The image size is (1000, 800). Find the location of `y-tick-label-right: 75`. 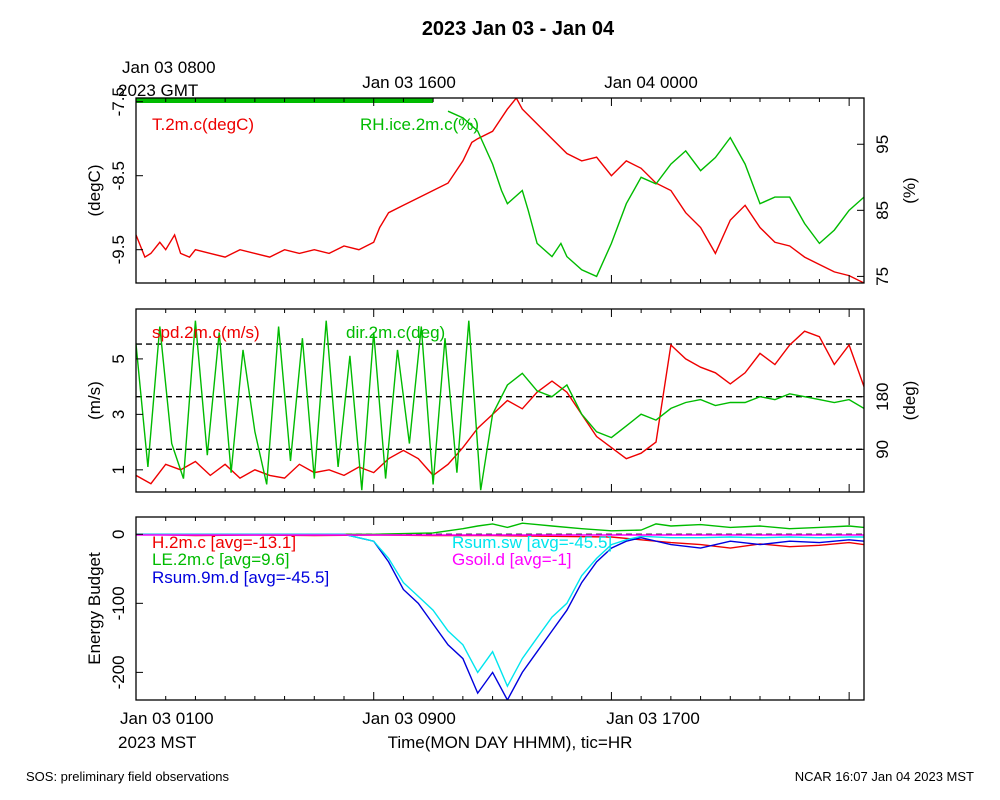

y-tick-label-right: 75 is located at coordinates (882, 276).